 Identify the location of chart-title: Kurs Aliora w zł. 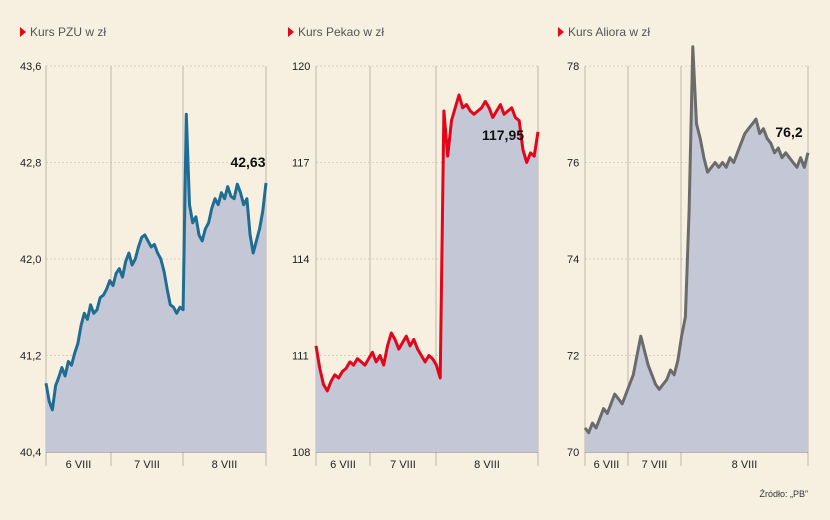
(609, 32).